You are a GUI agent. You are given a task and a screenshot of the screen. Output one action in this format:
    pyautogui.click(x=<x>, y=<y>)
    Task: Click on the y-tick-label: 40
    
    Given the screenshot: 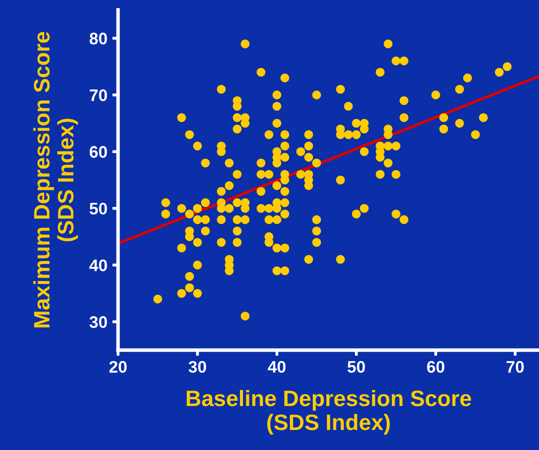 What is the action you would take?
    pyautogui.click(x=98, y=265)
    